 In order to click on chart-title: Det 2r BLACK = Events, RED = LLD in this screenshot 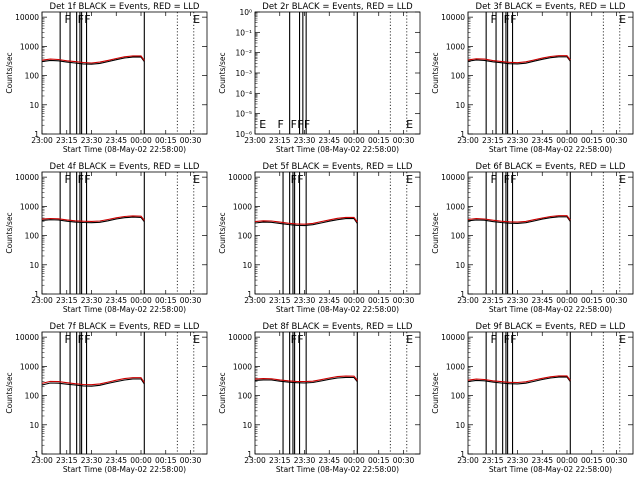, I will do `click(337, 7)`.